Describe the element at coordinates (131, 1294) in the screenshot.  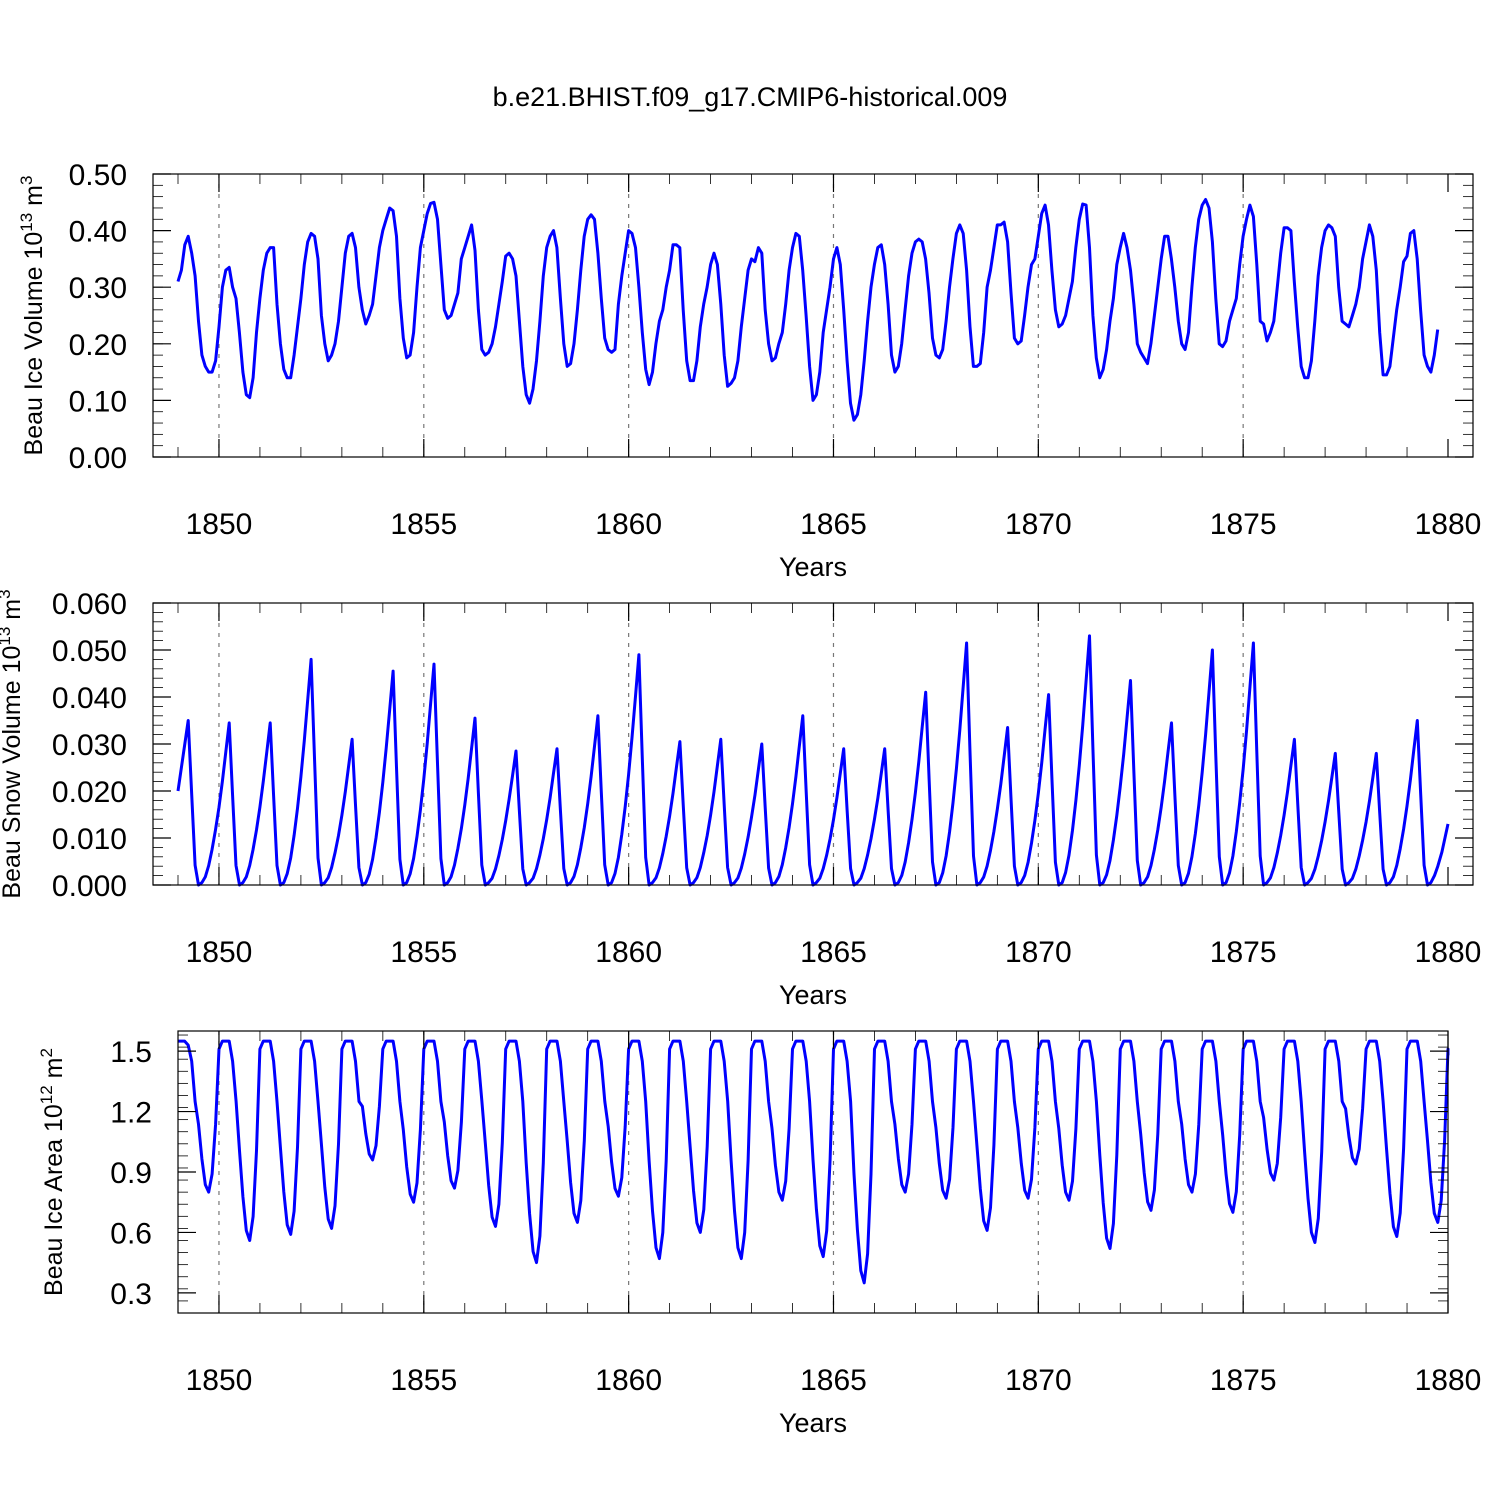
I see `y-tick-label: 0.3` at that location.